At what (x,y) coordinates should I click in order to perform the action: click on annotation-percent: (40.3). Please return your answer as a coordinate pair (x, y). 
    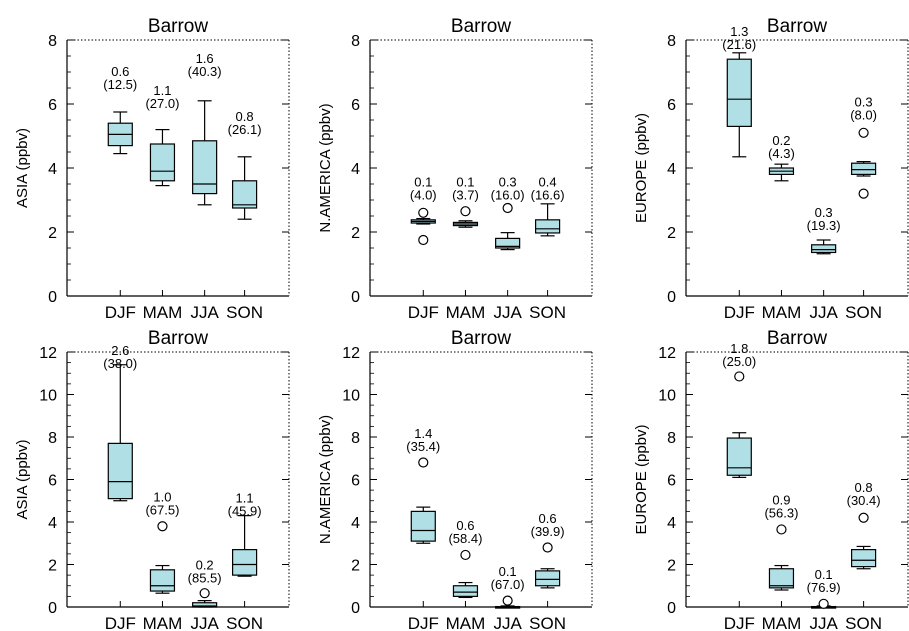
    Looking at the image, I should click on (205, 71).